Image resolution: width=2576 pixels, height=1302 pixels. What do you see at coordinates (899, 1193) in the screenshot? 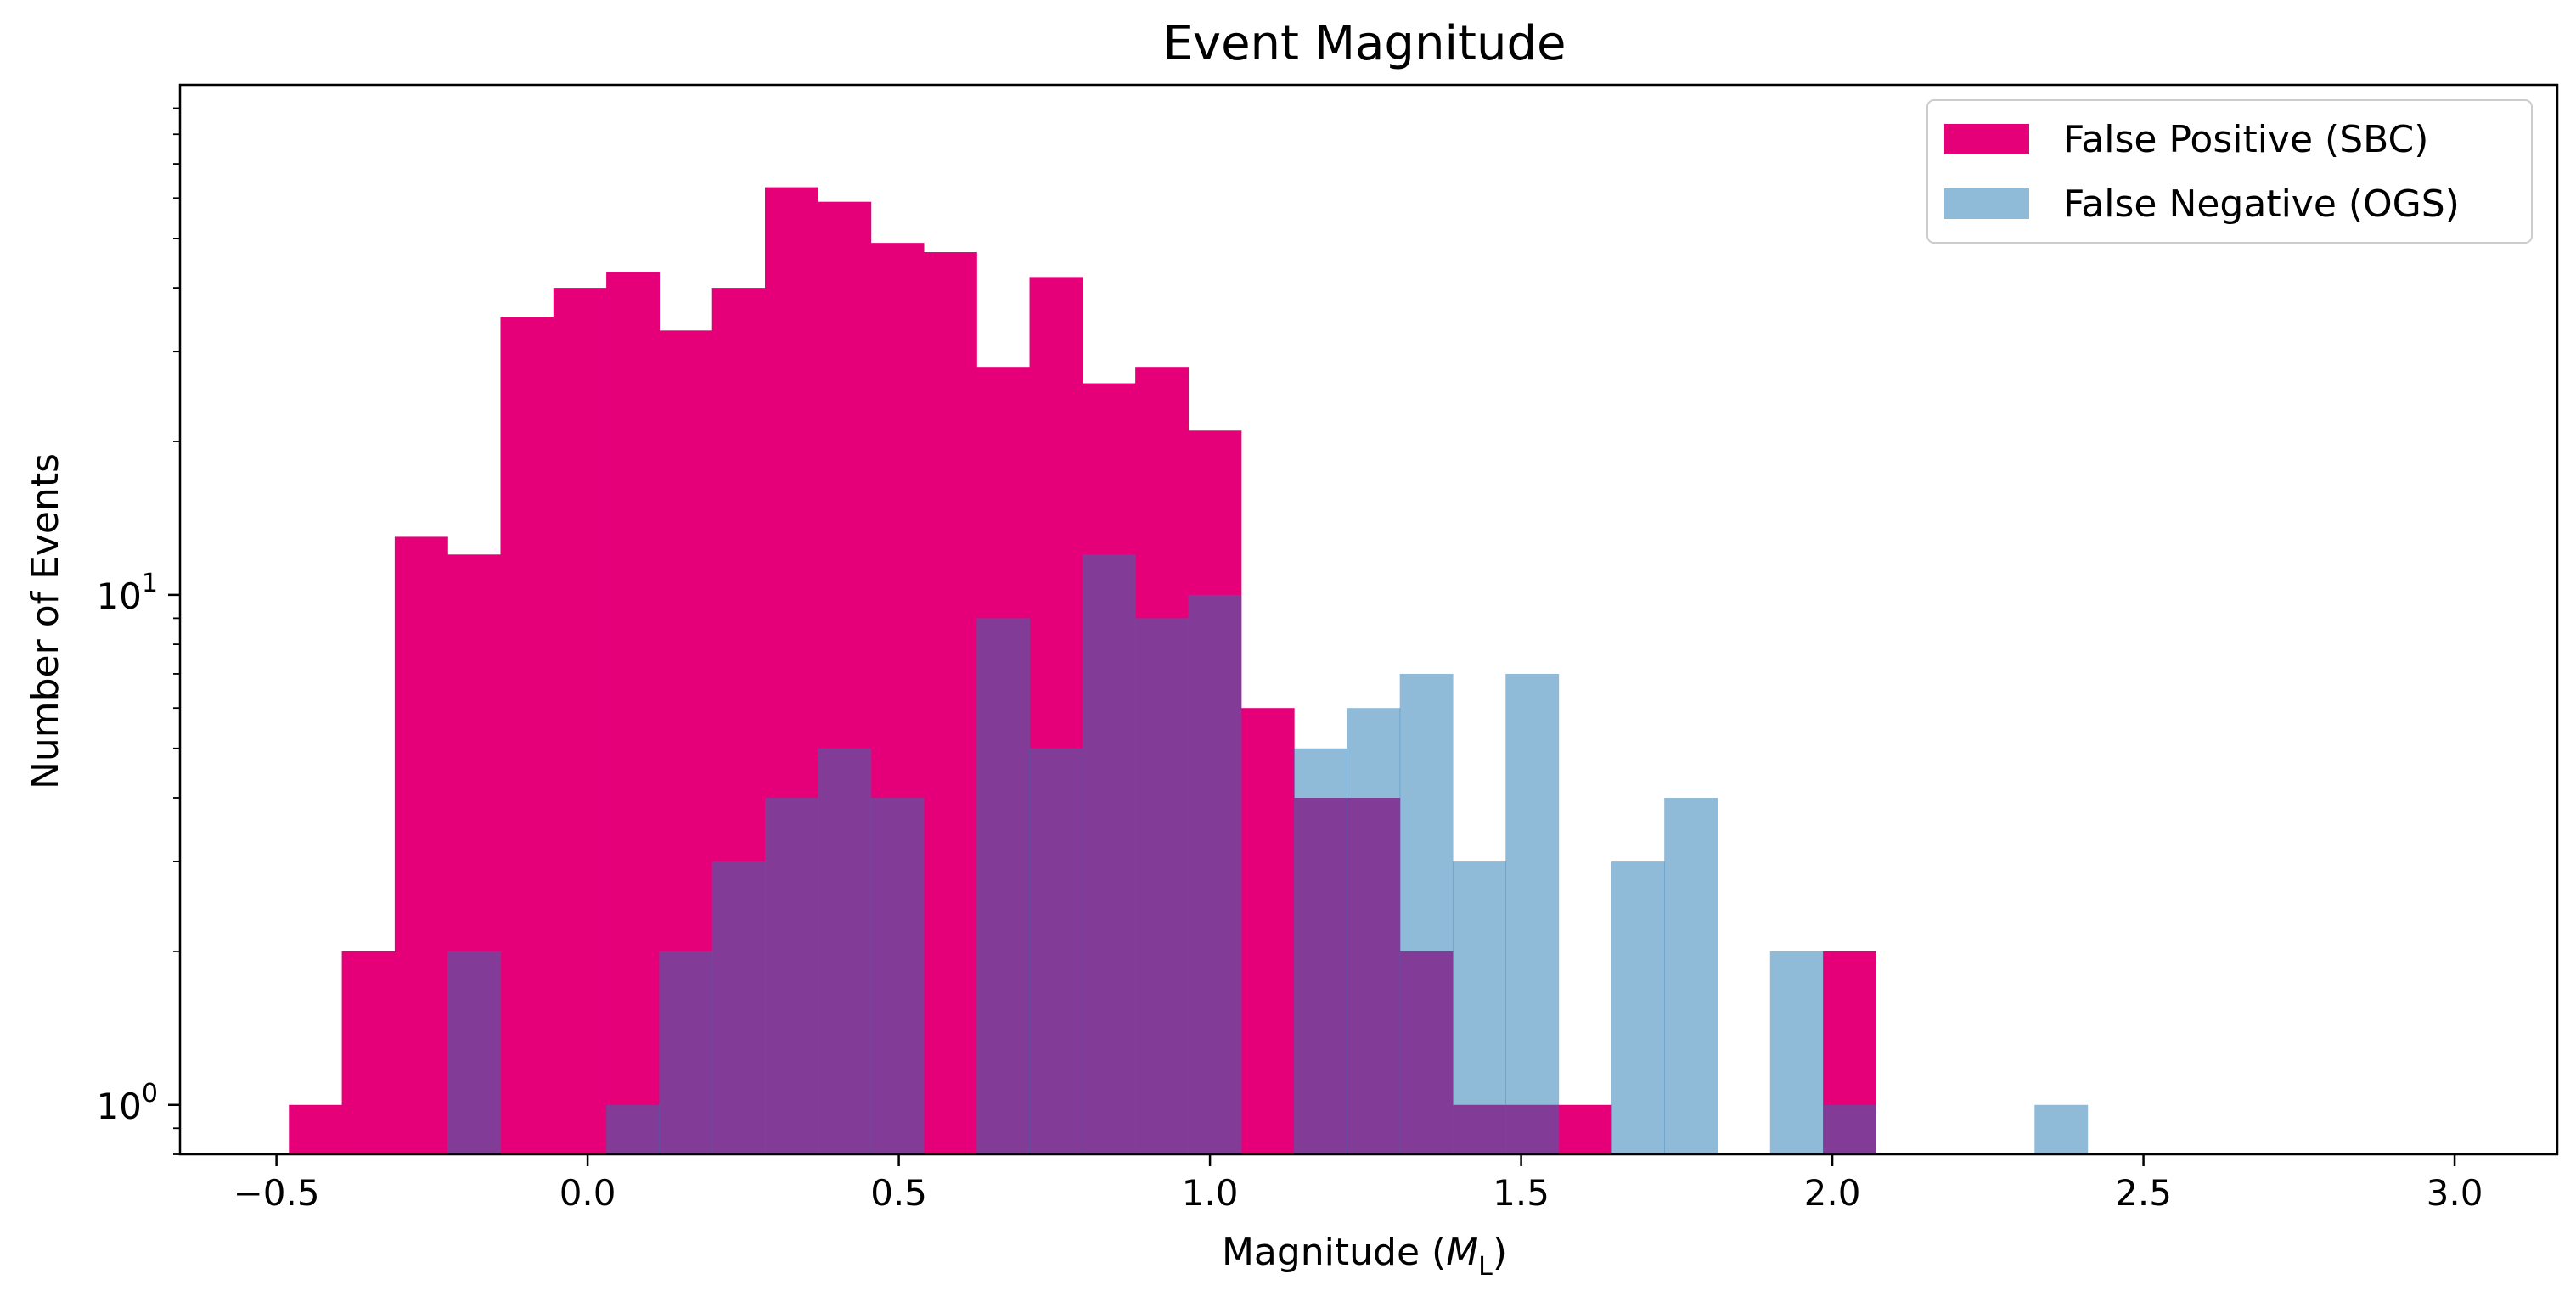
I see `x-tick-label: 0.5` at bounding box center [899, 1193].